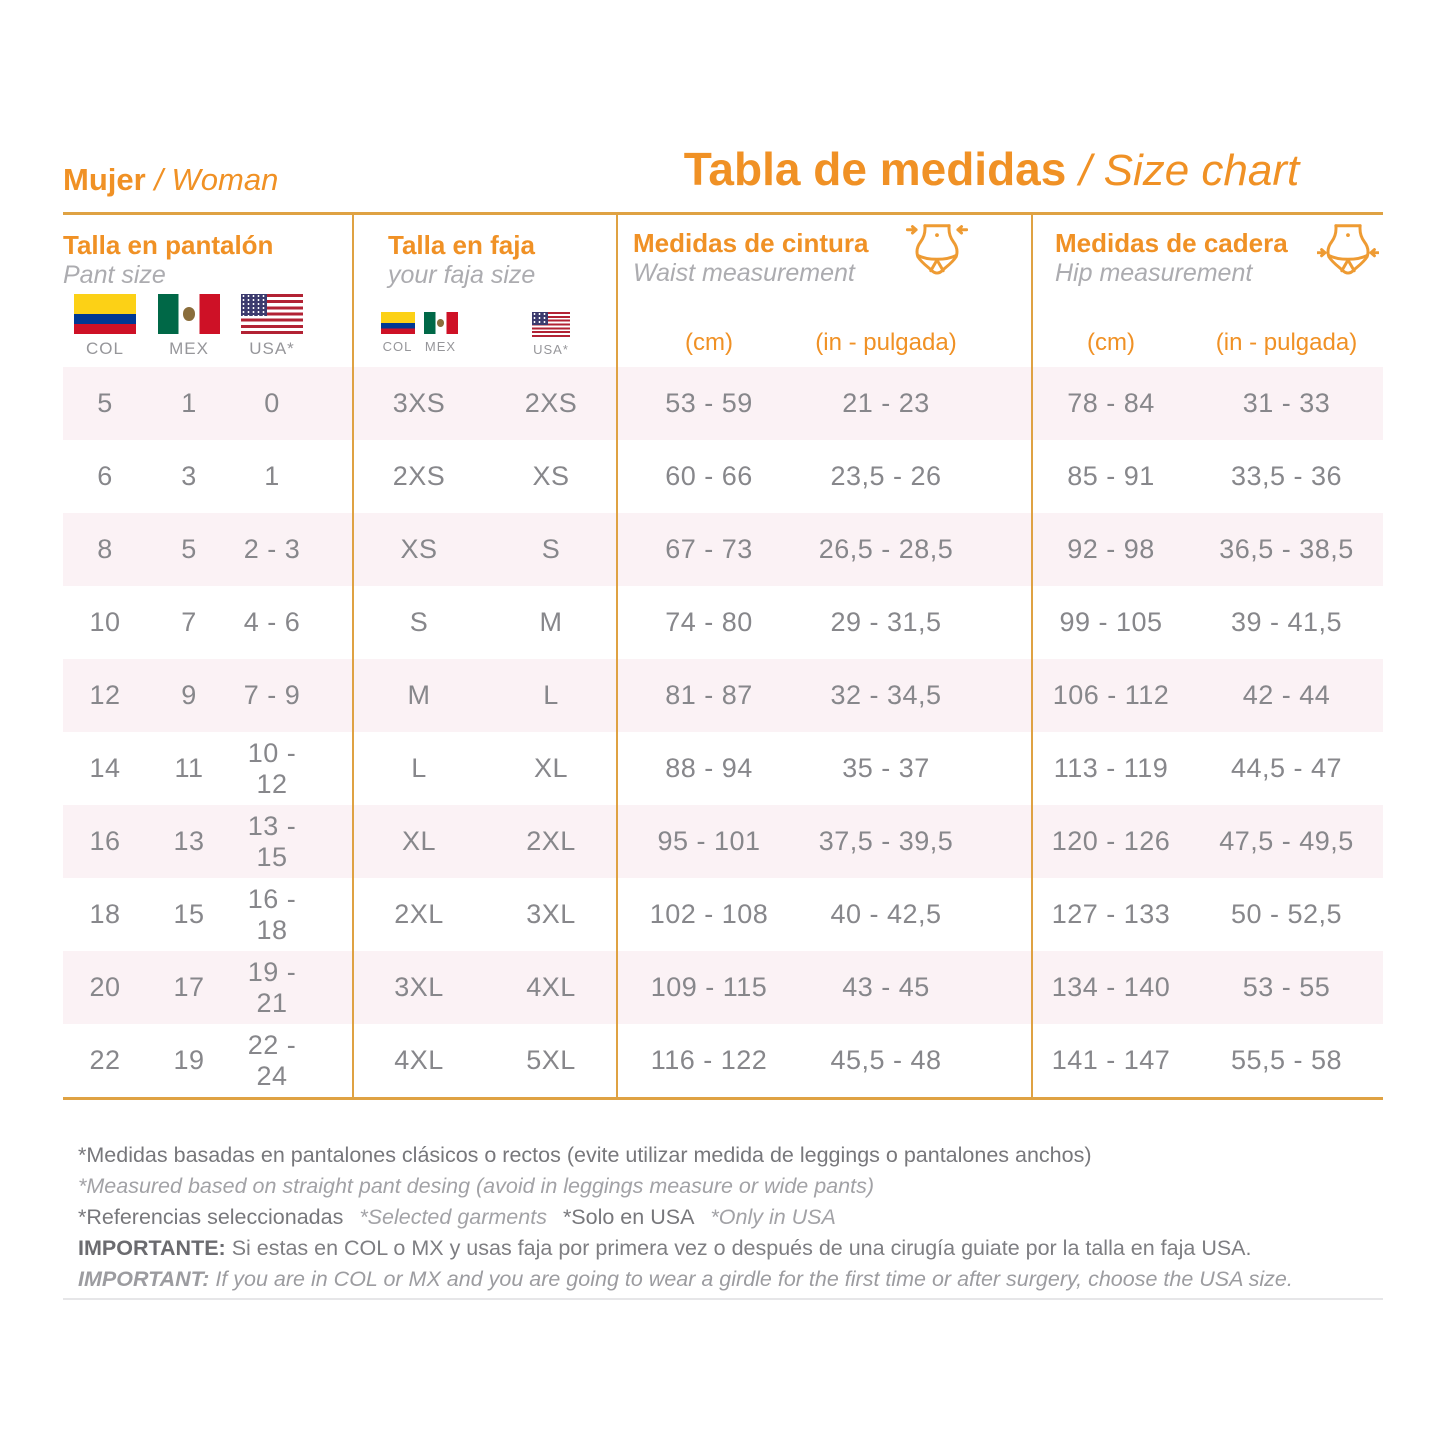 This screenshot has height=1445, width=1445. Describe the element at coordinates (1111, 342) in the screenshot. I see `hip-cm-label: (cm)` at that location.